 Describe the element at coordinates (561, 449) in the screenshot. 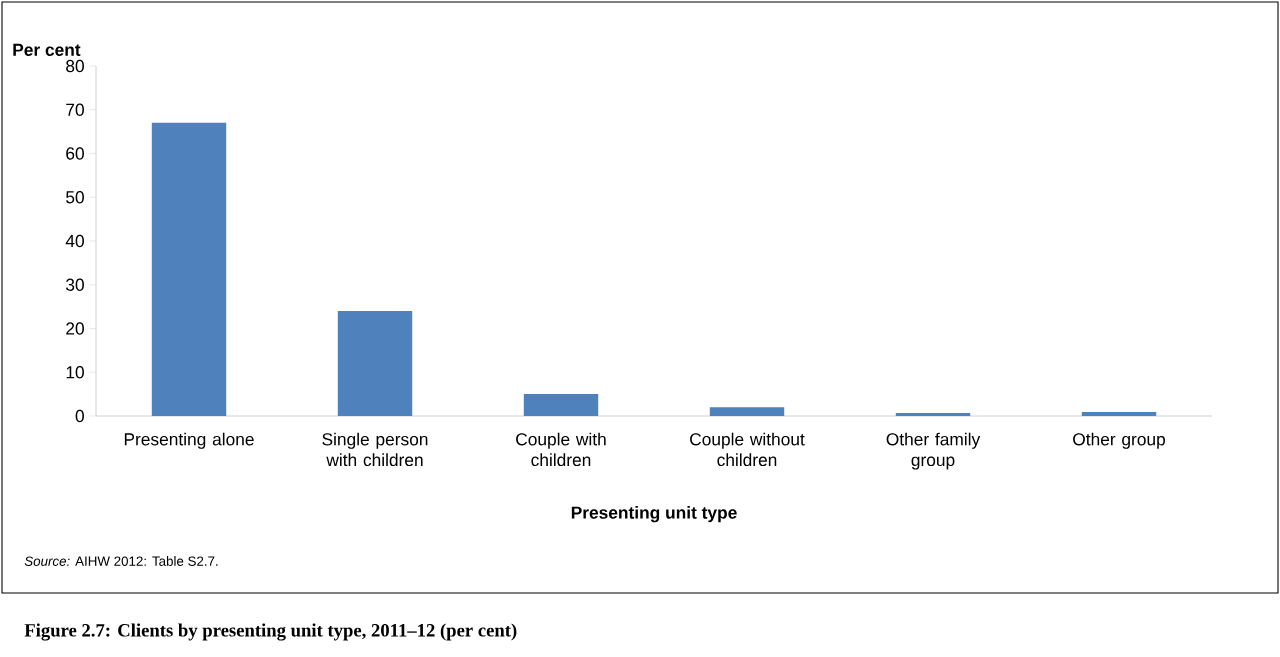

I see `x-tick-label: Couple with children` at that location.